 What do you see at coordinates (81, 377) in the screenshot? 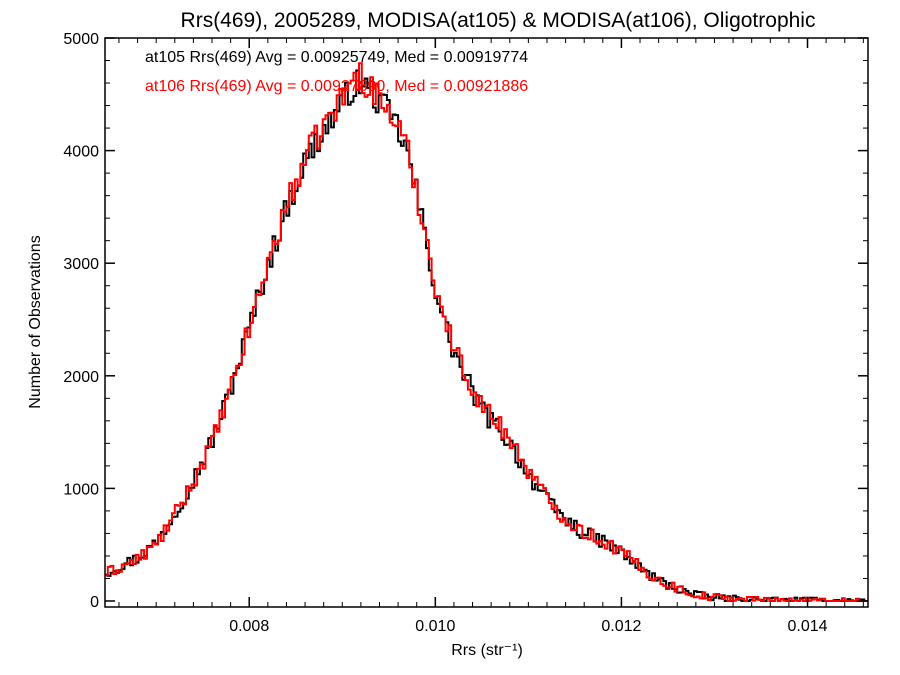
I see `y-tick-label: 2000` at bounding box center [81, 377].